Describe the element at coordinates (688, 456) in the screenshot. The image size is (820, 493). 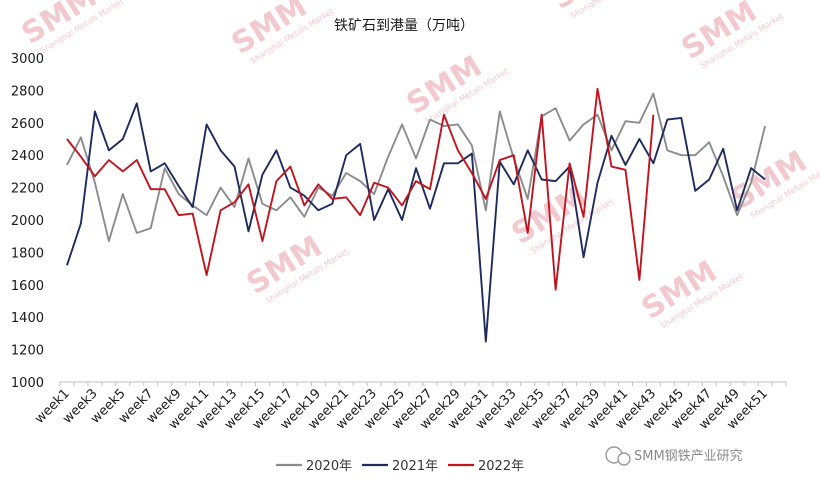
I see `source-text: SMM钢铁产业研究` at that location.